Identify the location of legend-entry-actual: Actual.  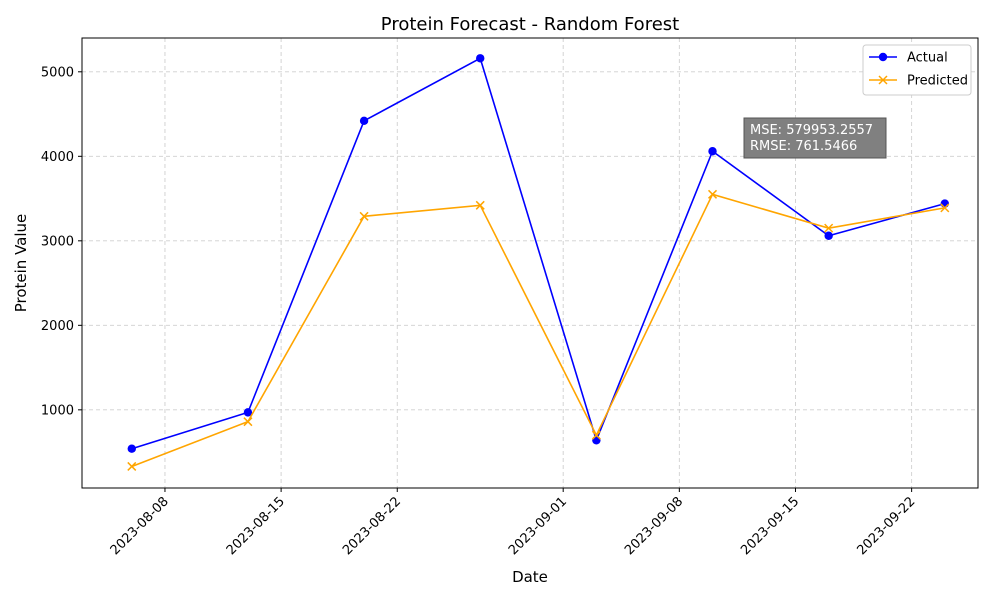
(908, 58).